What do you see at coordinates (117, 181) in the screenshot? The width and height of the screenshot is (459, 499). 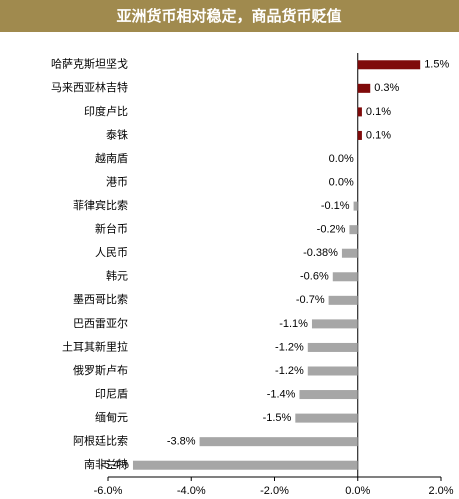 I see `y-tick-label: 港币` at bounding box center [117, 181].